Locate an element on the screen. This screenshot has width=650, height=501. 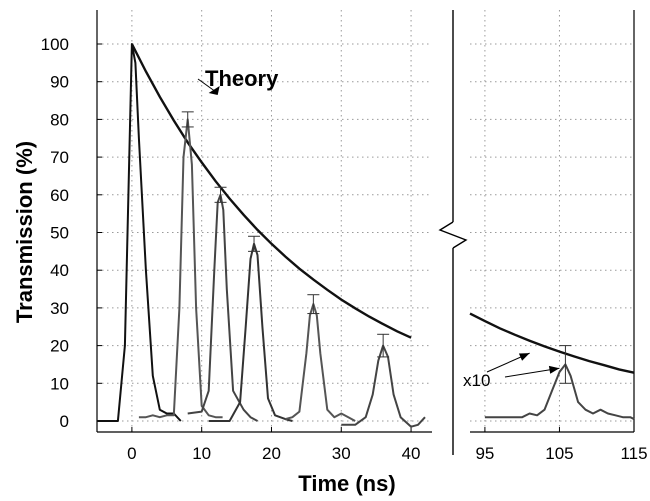
y-tick-label: 0 is located at coordinates (64, 421).